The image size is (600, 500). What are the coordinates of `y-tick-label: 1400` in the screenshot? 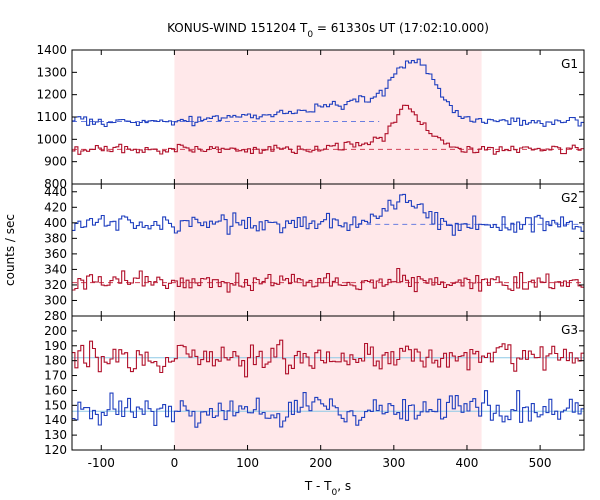 It's located at (51, 50).